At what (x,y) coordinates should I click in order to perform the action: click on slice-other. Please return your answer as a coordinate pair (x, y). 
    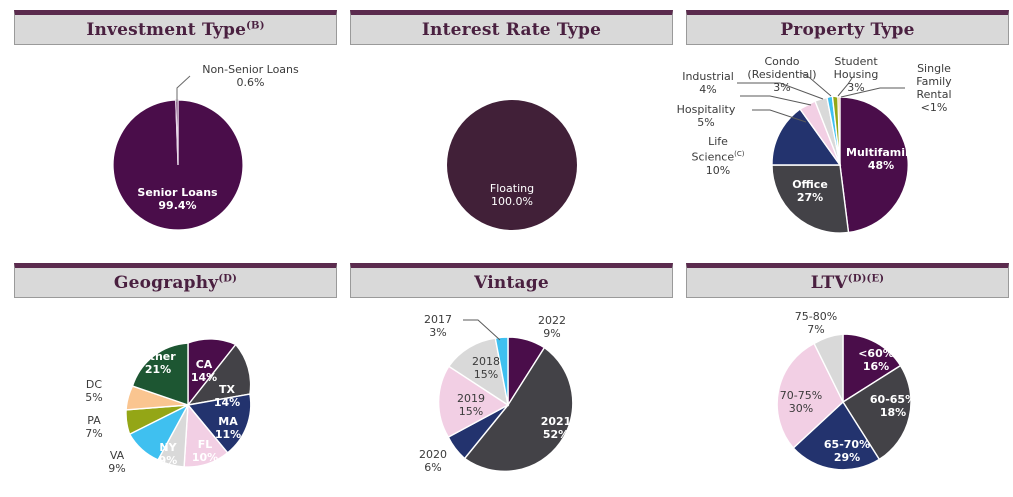
    Looking at the image, I should click on (160, 374).